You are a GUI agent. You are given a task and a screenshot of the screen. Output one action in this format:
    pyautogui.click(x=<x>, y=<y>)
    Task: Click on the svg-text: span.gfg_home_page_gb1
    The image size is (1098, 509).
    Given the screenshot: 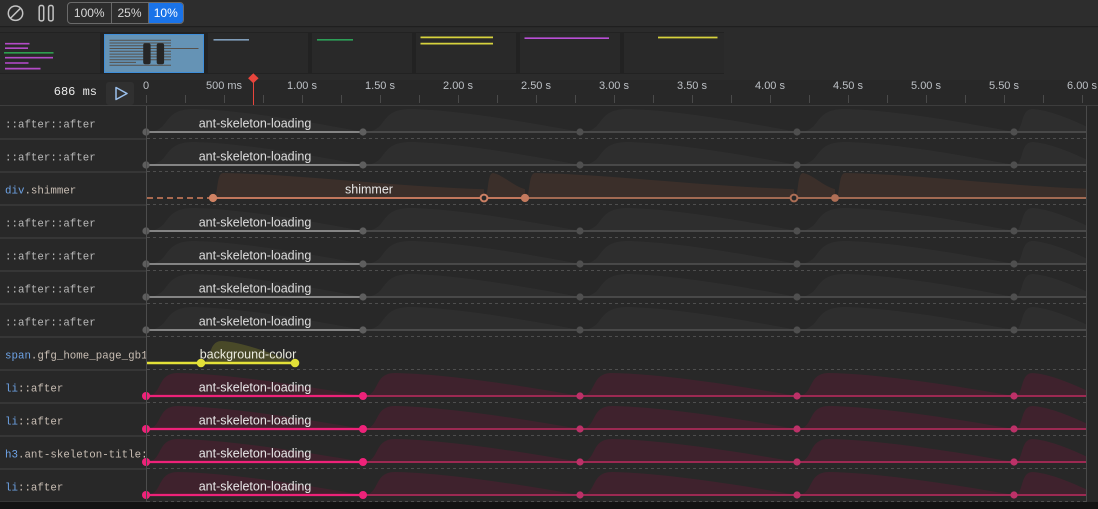 What is the action you would take?
    pyautogui.click(x=76, y=357)
    